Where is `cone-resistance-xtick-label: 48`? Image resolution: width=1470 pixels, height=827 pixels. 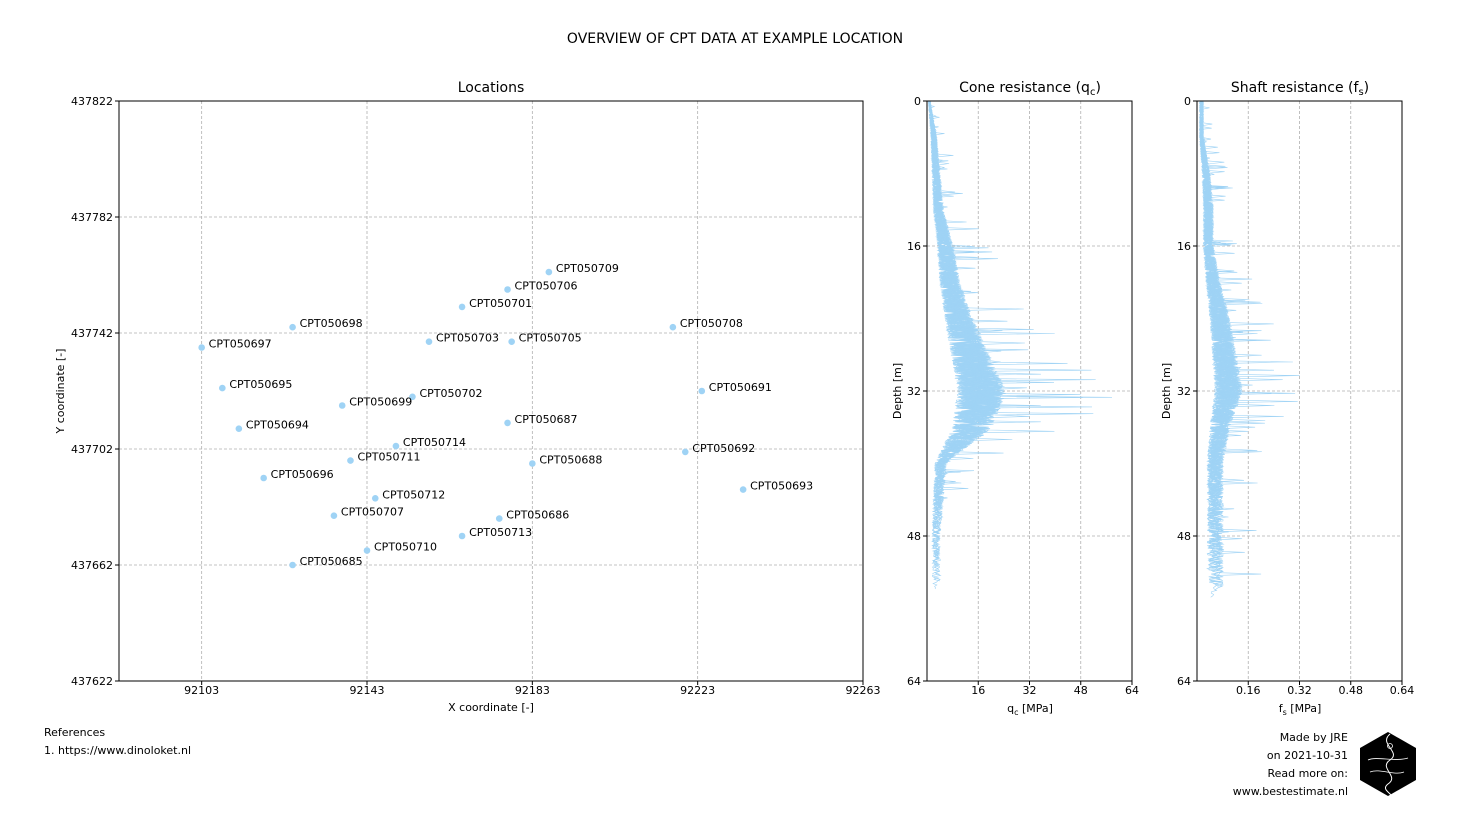 cone-resistance-xtick-label: 48 is located at coordinates (1081, 690).